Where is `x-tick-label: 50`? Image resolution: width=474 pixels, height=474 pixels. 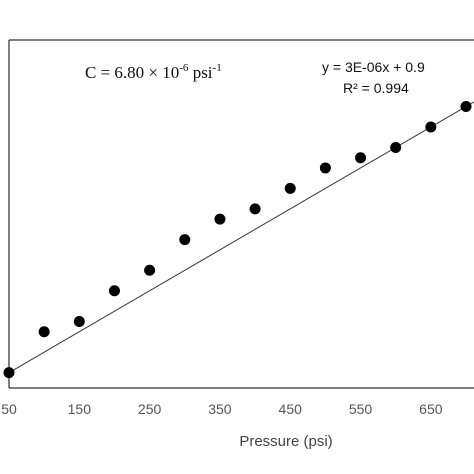
x-tick-label: 50 is located at coordinates (9, 409).